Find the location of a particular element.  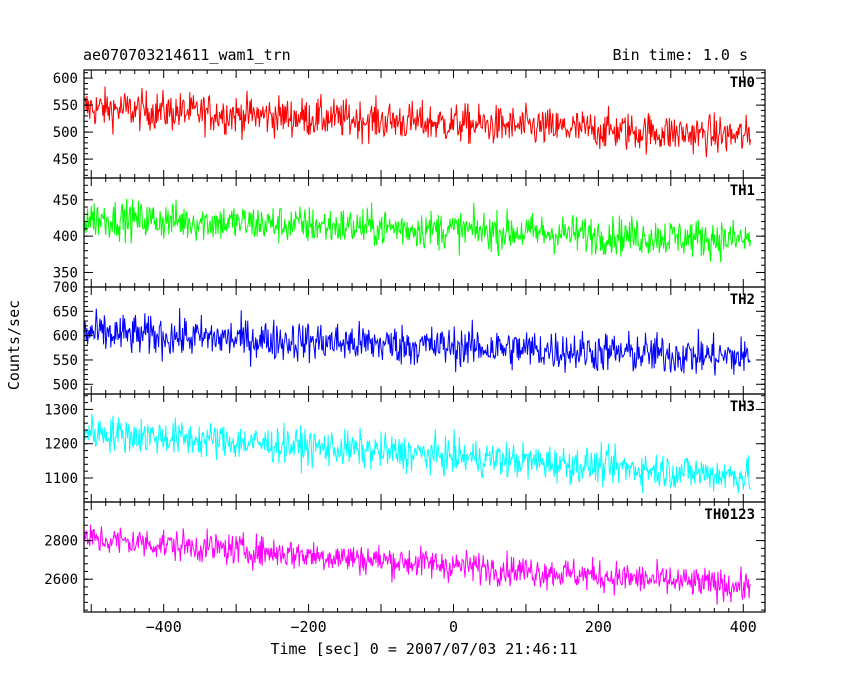

series-line-th0 is located at coordinates (418, 122).